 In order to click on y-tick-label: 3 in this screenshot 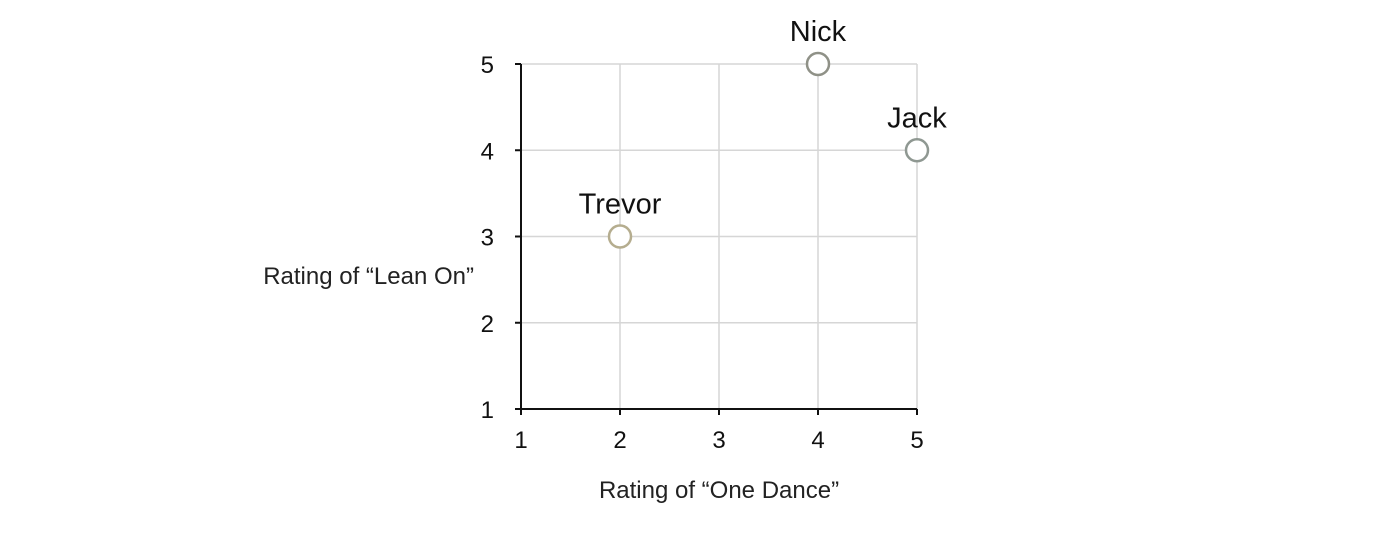, I will do `click(487, 238)`.